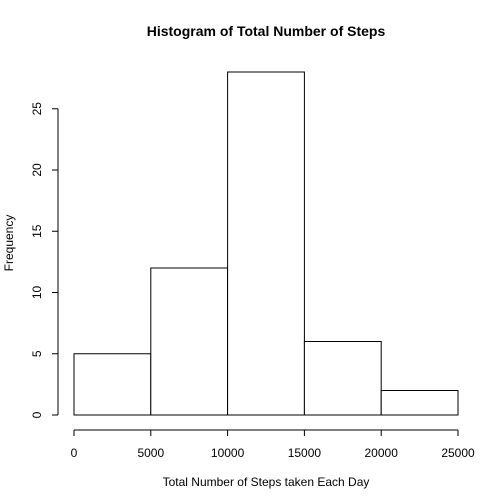  What do you see at coordinates (44, 260) in the screenshot?
I see `y-axis: 0 5 10 15 20 25` at bounding box center [44, 260].